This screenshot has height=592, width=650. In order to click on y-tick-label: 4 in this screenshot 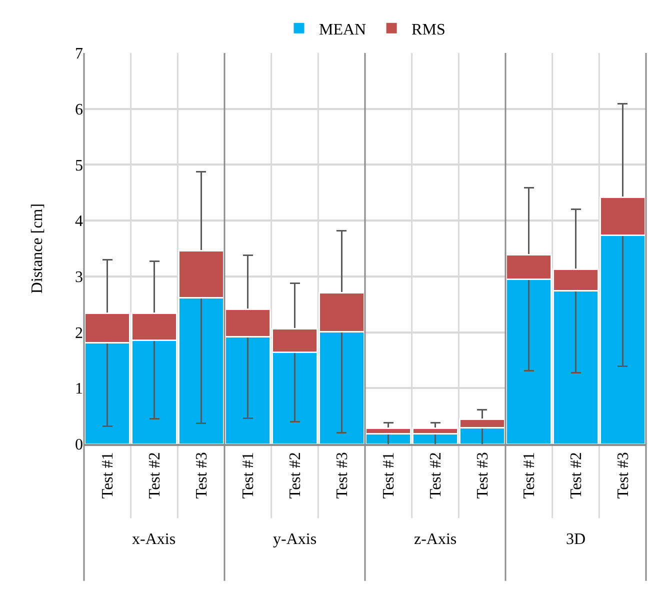, I will do `click(79, 221)`.